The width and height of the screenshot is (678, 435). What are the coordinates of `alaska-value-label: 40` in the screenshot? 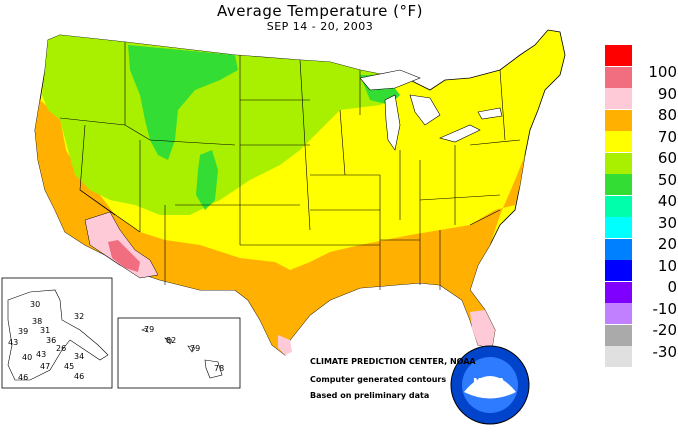 It's located at (27, 357).